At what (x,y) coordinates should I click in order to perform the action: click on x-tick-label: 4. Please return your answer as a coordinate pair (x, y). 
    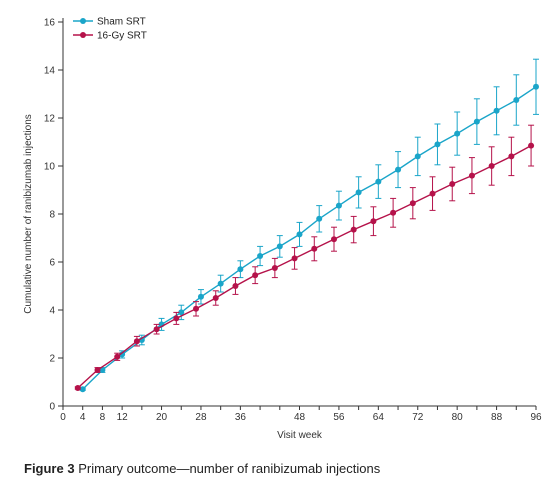
    Looking at the image, I should click on (83, 417).